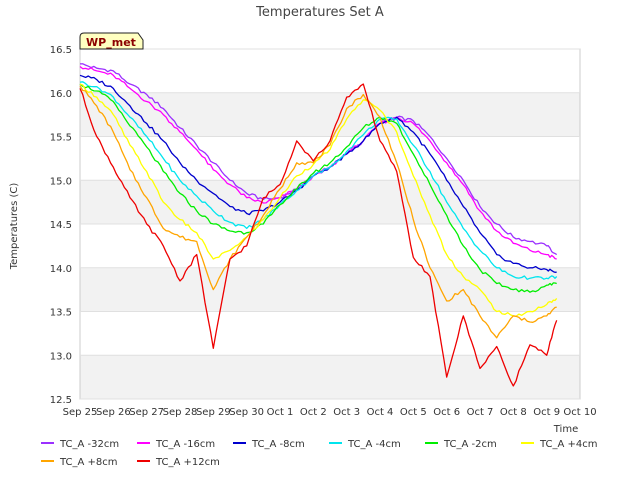 The height and width of the screenshot is (480, 640). I want to click on y-tick-label: 16.0, so click(61, 94).